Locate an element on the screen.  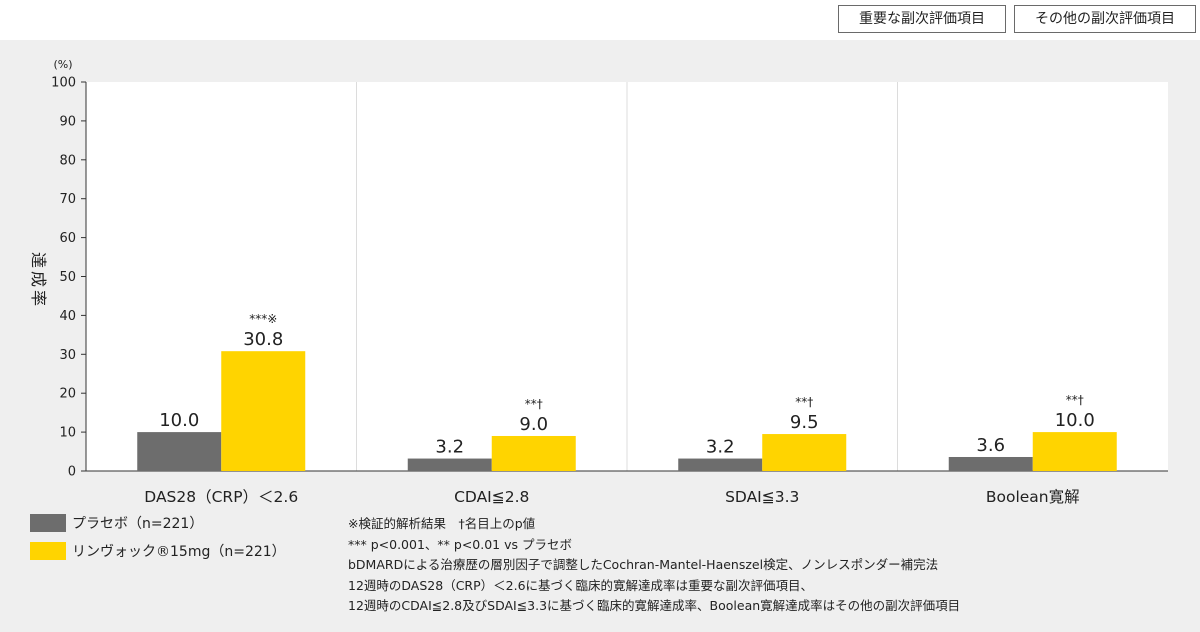
key-secondary-endpoints-tag: 重要な副次評価項目 is located at coordinates (922, 19).